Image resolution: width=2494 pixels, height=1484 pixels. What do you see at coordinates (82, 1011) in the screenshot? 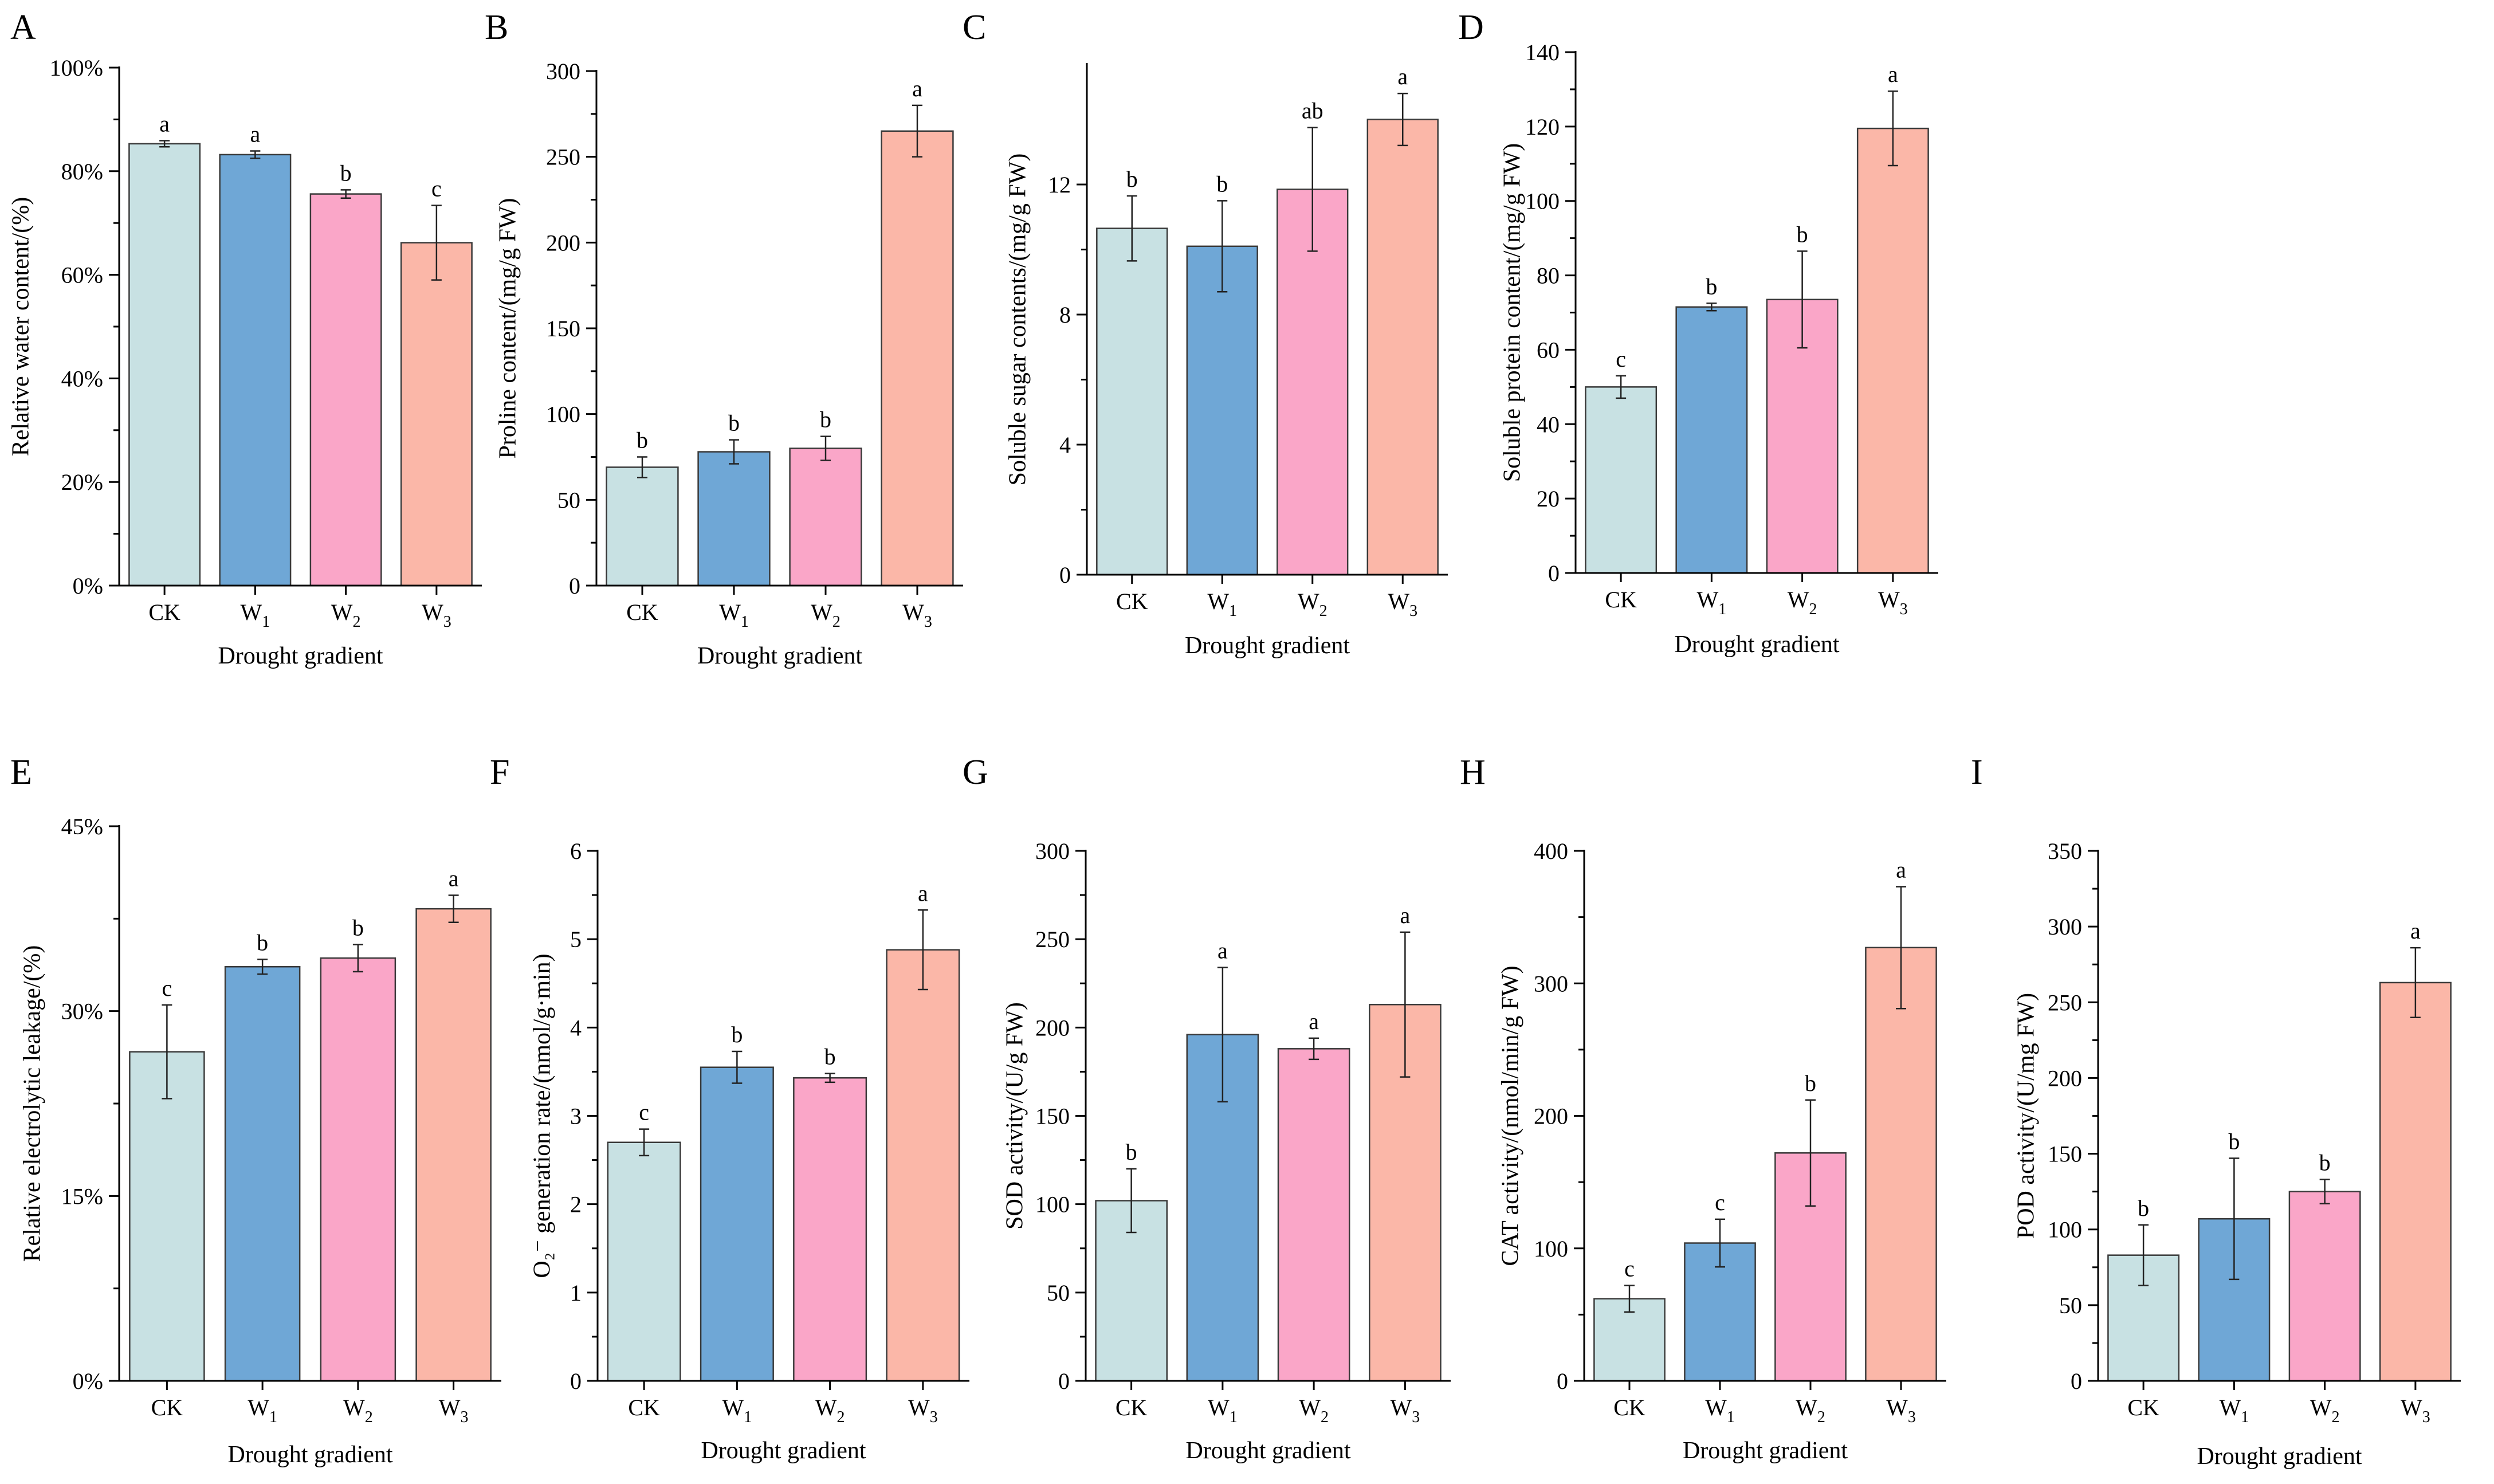
I see `y-tick-label: 30%` at bounding box center [82, 1011].